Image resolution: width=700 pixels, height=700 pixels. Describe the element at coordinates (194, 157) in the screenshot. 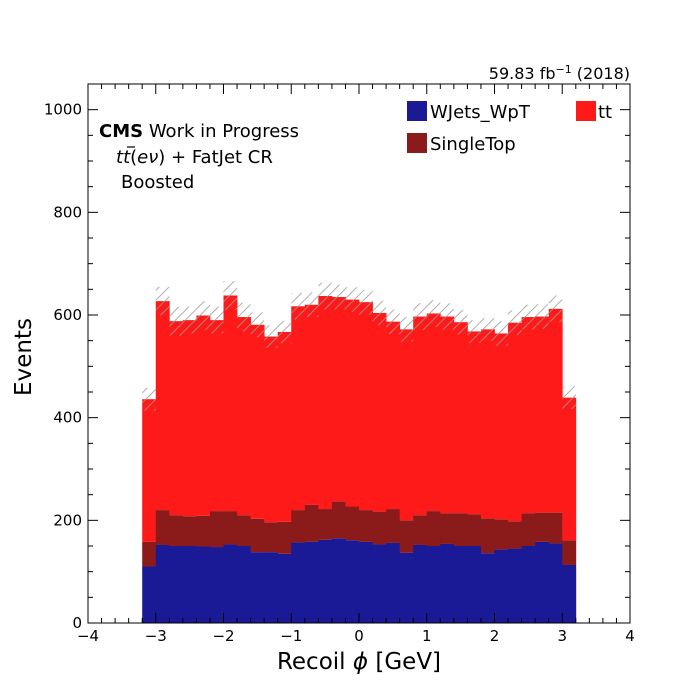

I see `region-label: tt(eν) + FatJet CR` at that location.